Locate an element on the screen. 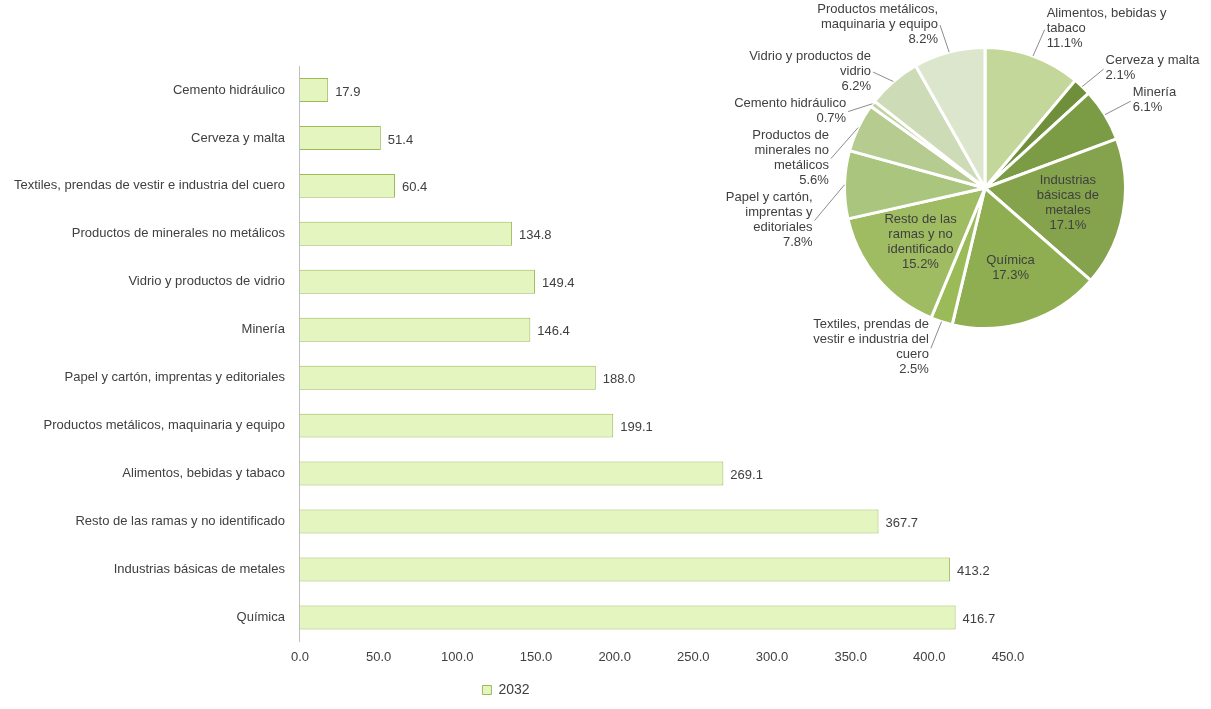 This screenshot has width=1211, height=709. y-tick-label: Cerveza y malta is located at coordinates (238, 137).